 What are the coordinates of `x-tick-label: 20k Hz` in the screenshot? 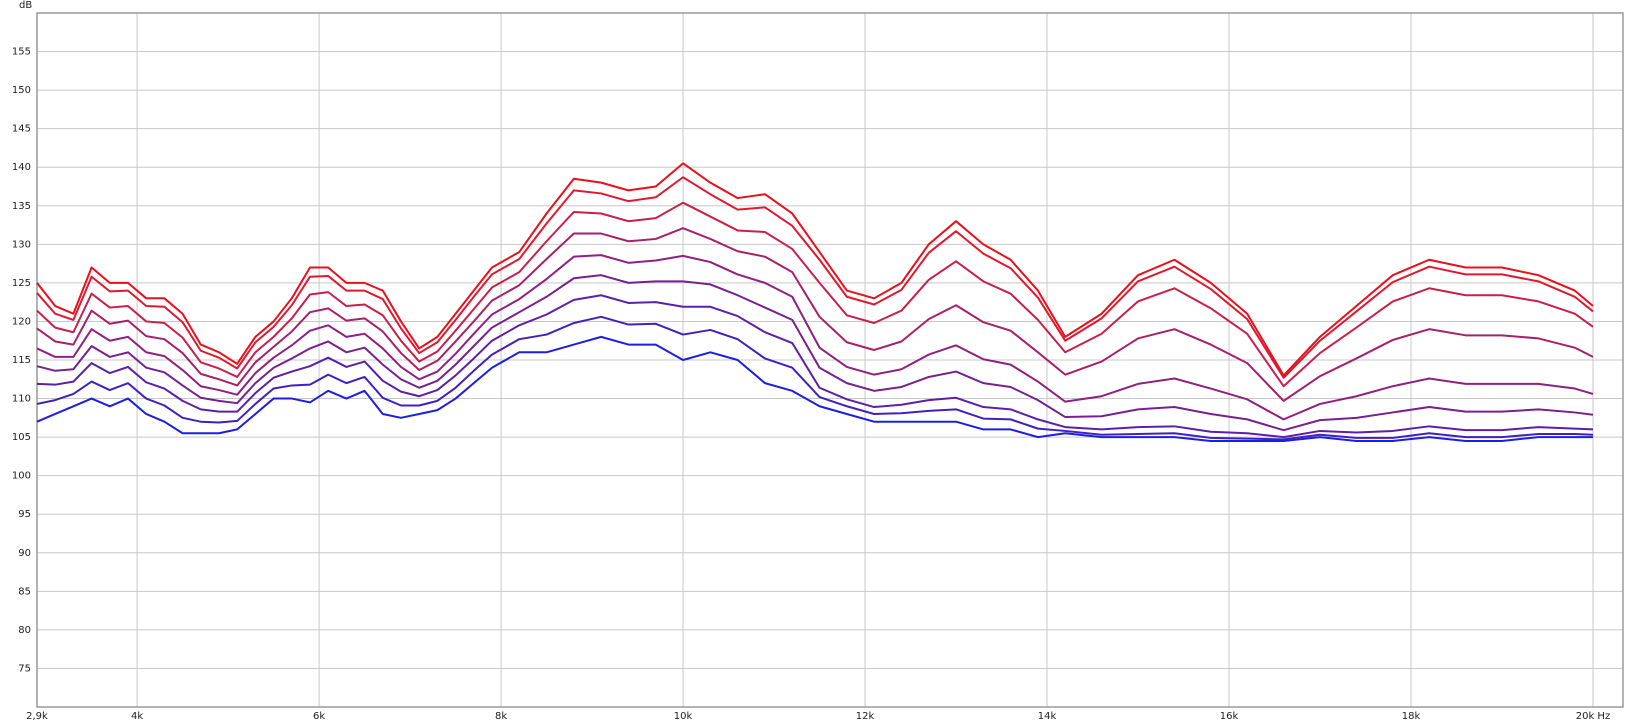 It's located at (1593, 716).